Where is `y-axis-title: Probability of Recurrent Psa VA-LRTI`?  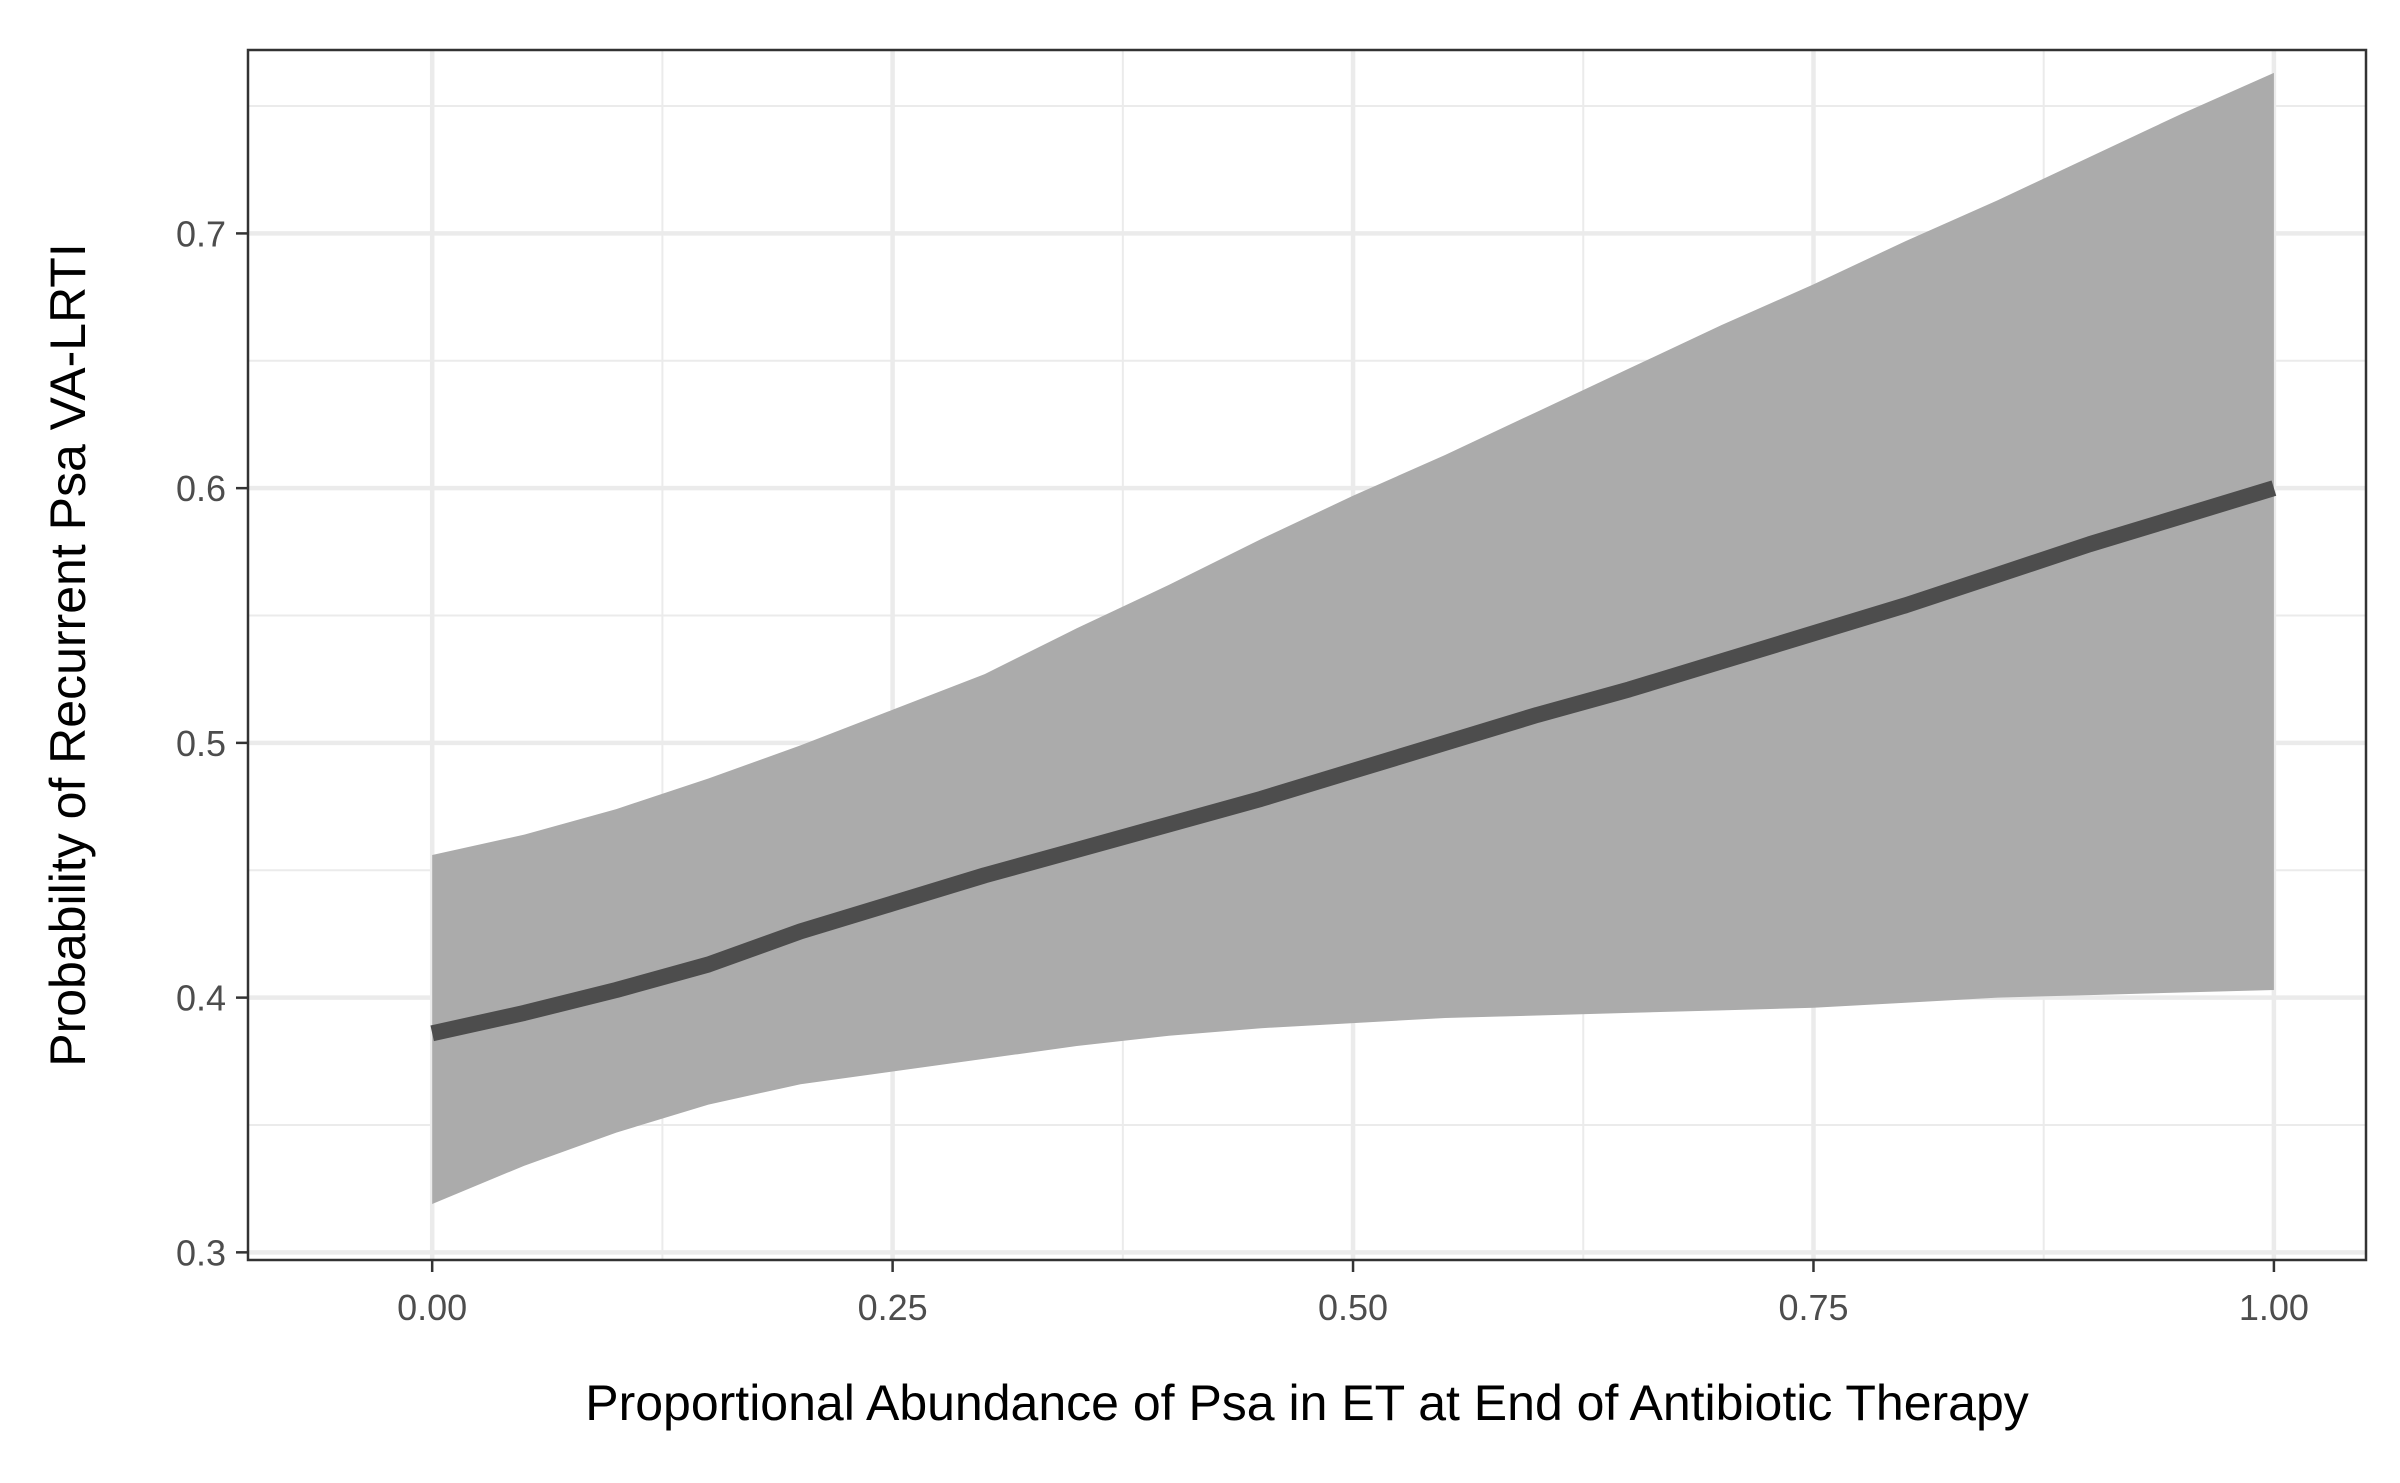 y-axis-title: Probability of Recurrent Psa VA-LRTI is located at coordinates (68, 655).